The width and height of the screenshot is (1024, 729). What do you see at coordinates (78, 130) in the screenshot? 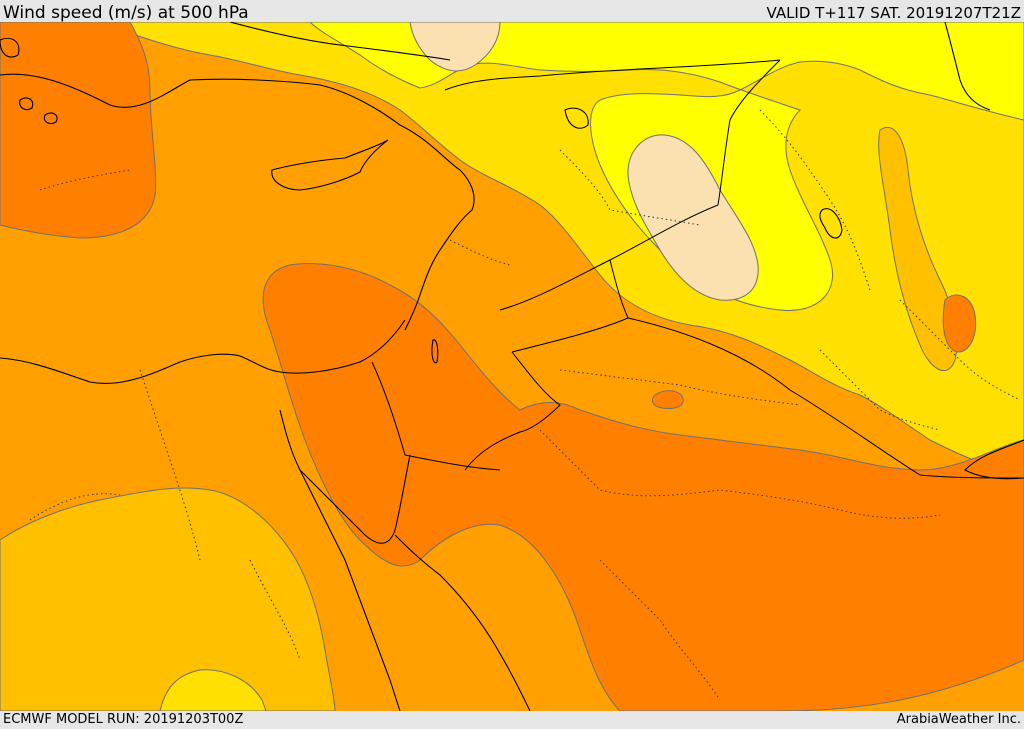
I see `wind-zone-deep-orange-aegean` at bounding box center [78, 130].